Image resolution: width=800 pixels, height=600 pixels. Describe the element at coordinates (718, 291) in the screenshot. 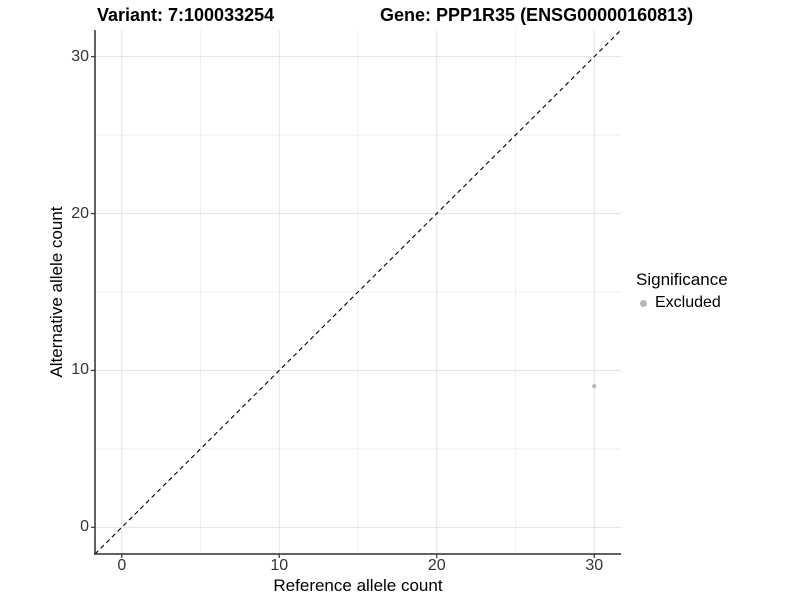

I see `legend: Significance Excluded` at that location.